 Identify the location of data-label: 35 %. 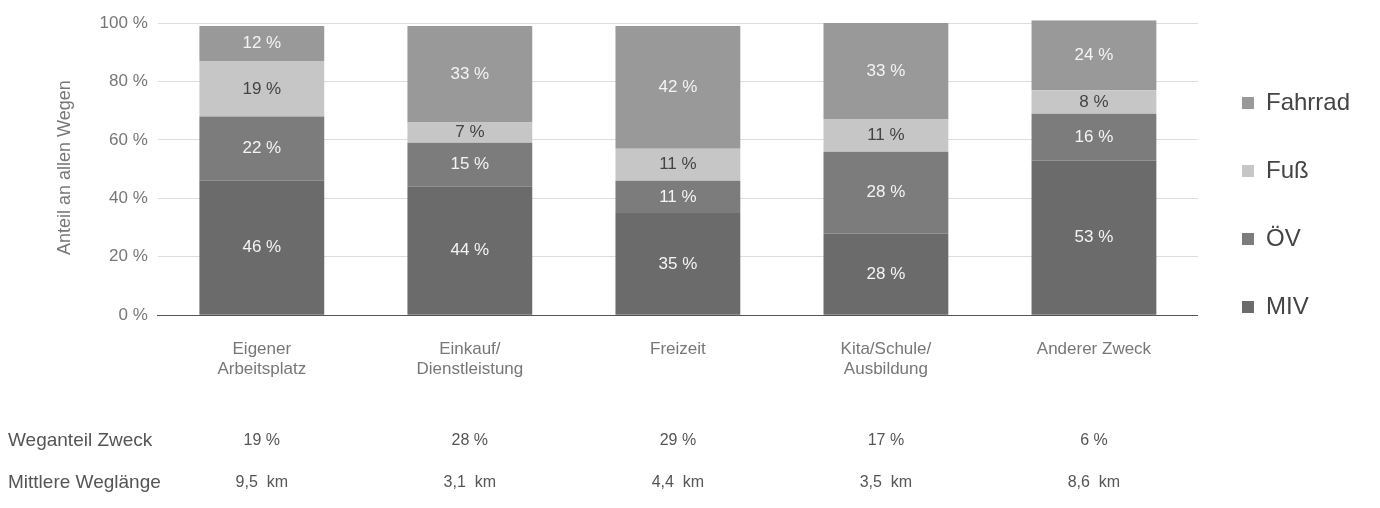
(678, 263).